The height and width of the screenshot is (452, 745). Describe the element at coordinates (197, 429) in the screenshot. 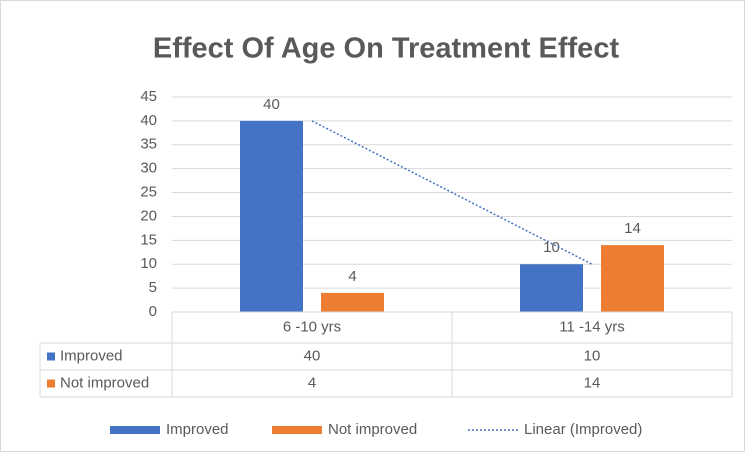

I see `legend-label: Improved` at that location.